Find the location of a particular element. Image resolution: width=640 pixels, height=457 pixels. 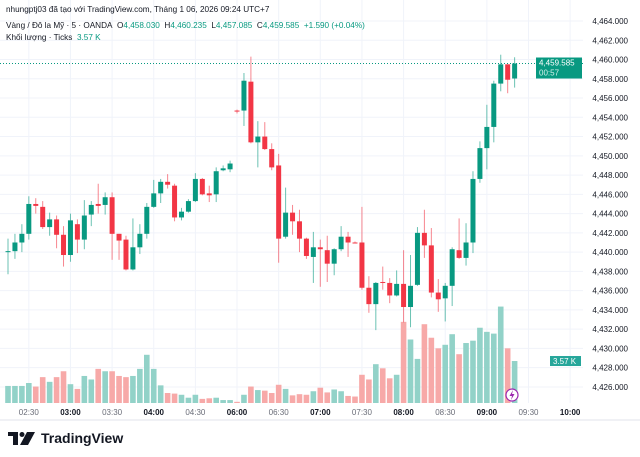

volume-badge-value: 3.57 K is located at coordinates (565, 361).